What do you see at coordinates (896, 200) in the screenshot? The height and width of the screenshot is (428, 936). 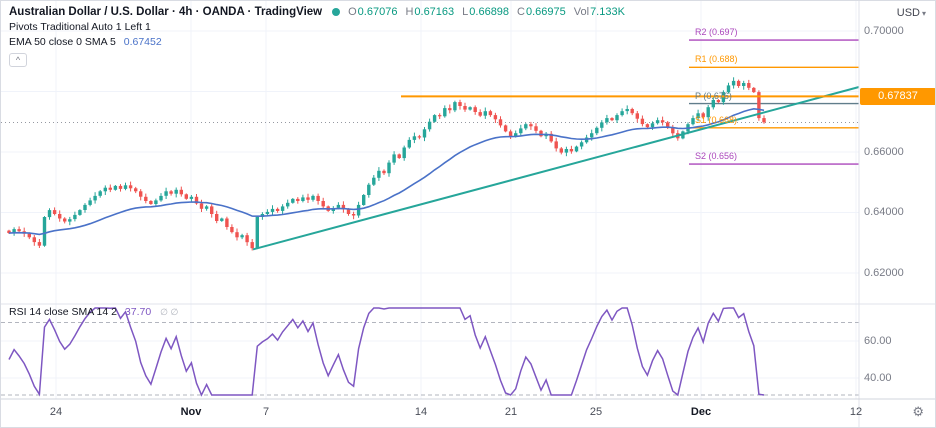 I see `price-axis` at bounding box center [896, 200].